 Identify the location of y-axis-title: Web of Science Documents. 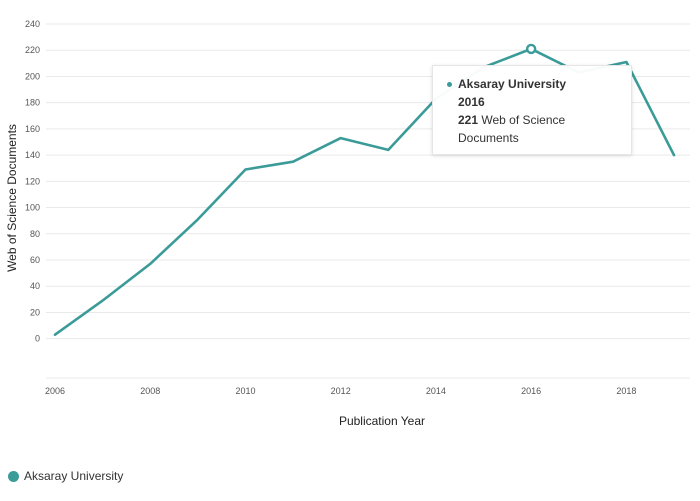
(12, 198).